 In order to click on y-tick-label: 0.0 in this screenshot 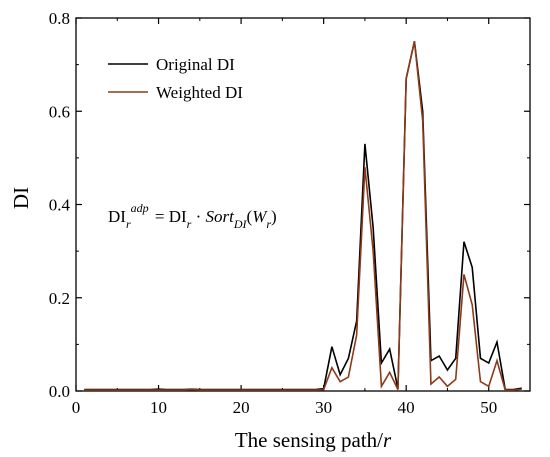, I will do `click(59, 391)`.